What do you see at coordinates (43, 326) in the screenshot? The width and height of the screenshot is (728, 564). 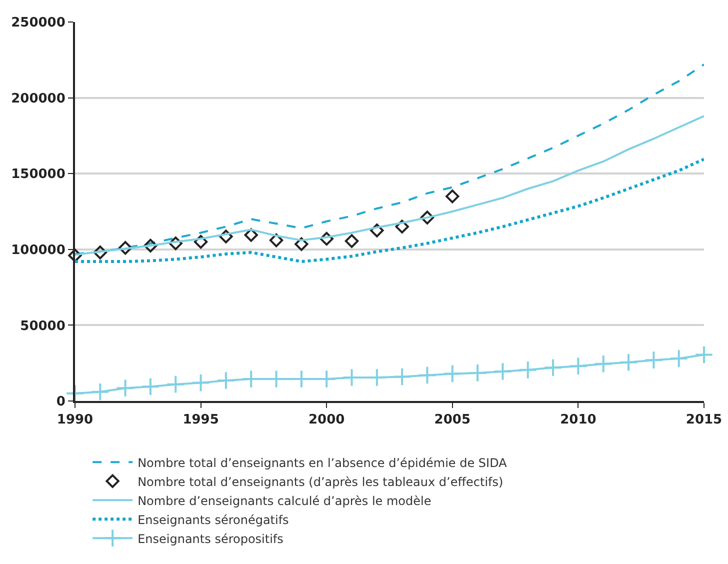 I see `y-tick-label: 50000` at bounding box center [43, 326].